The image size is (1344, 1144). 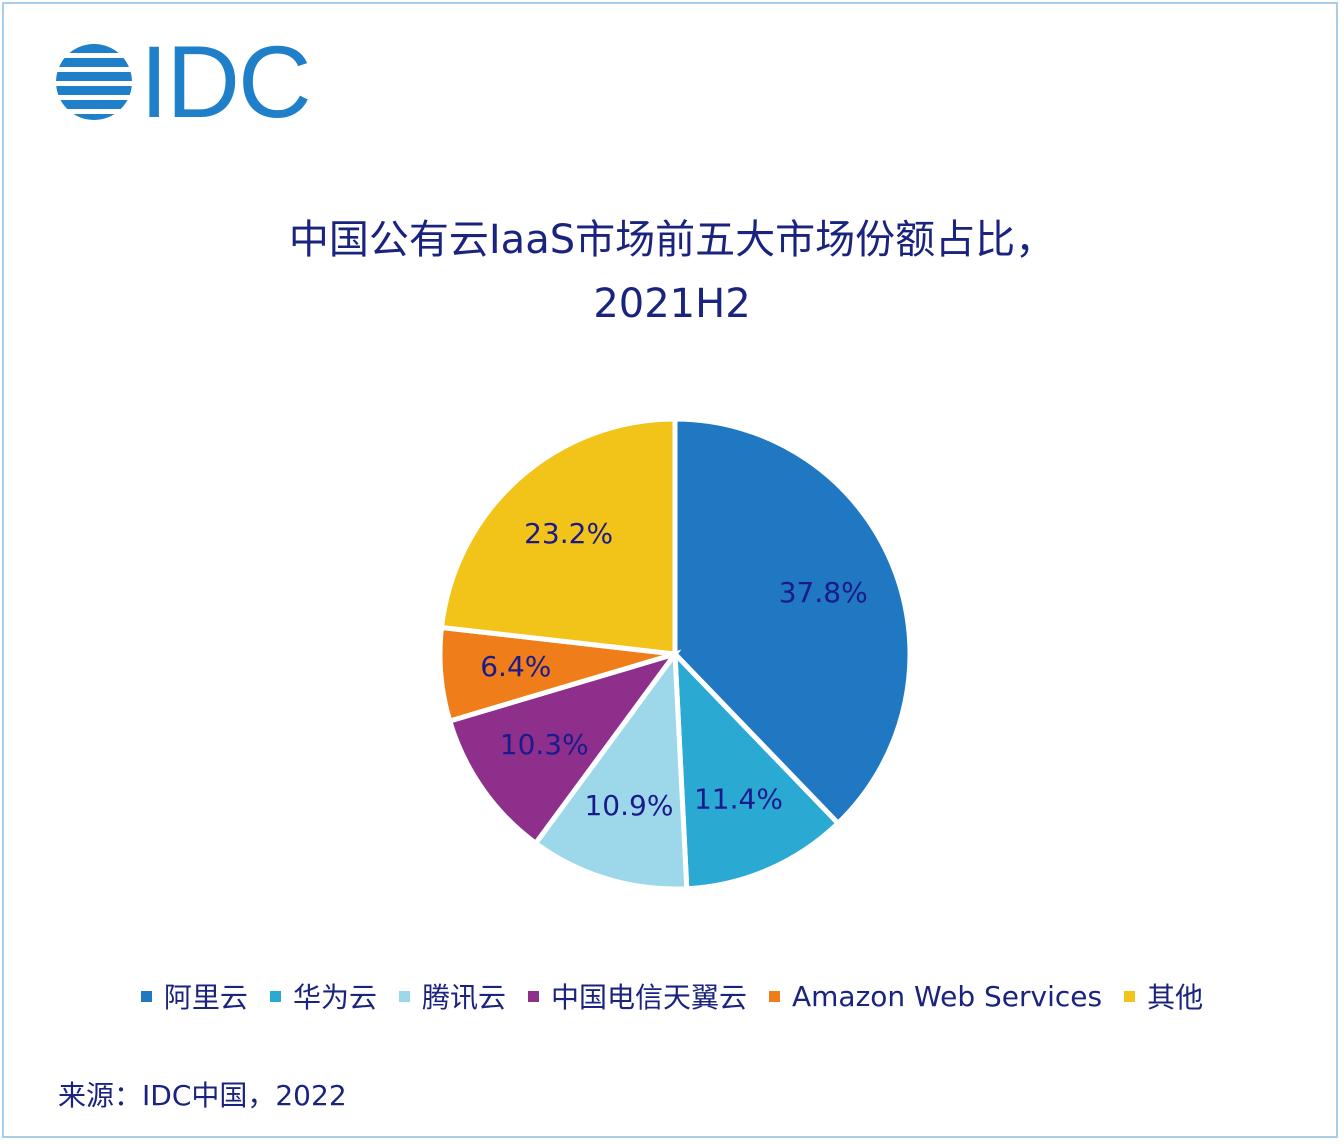 I want to click on legend-label: 华为云, so click(x=334, y=997).